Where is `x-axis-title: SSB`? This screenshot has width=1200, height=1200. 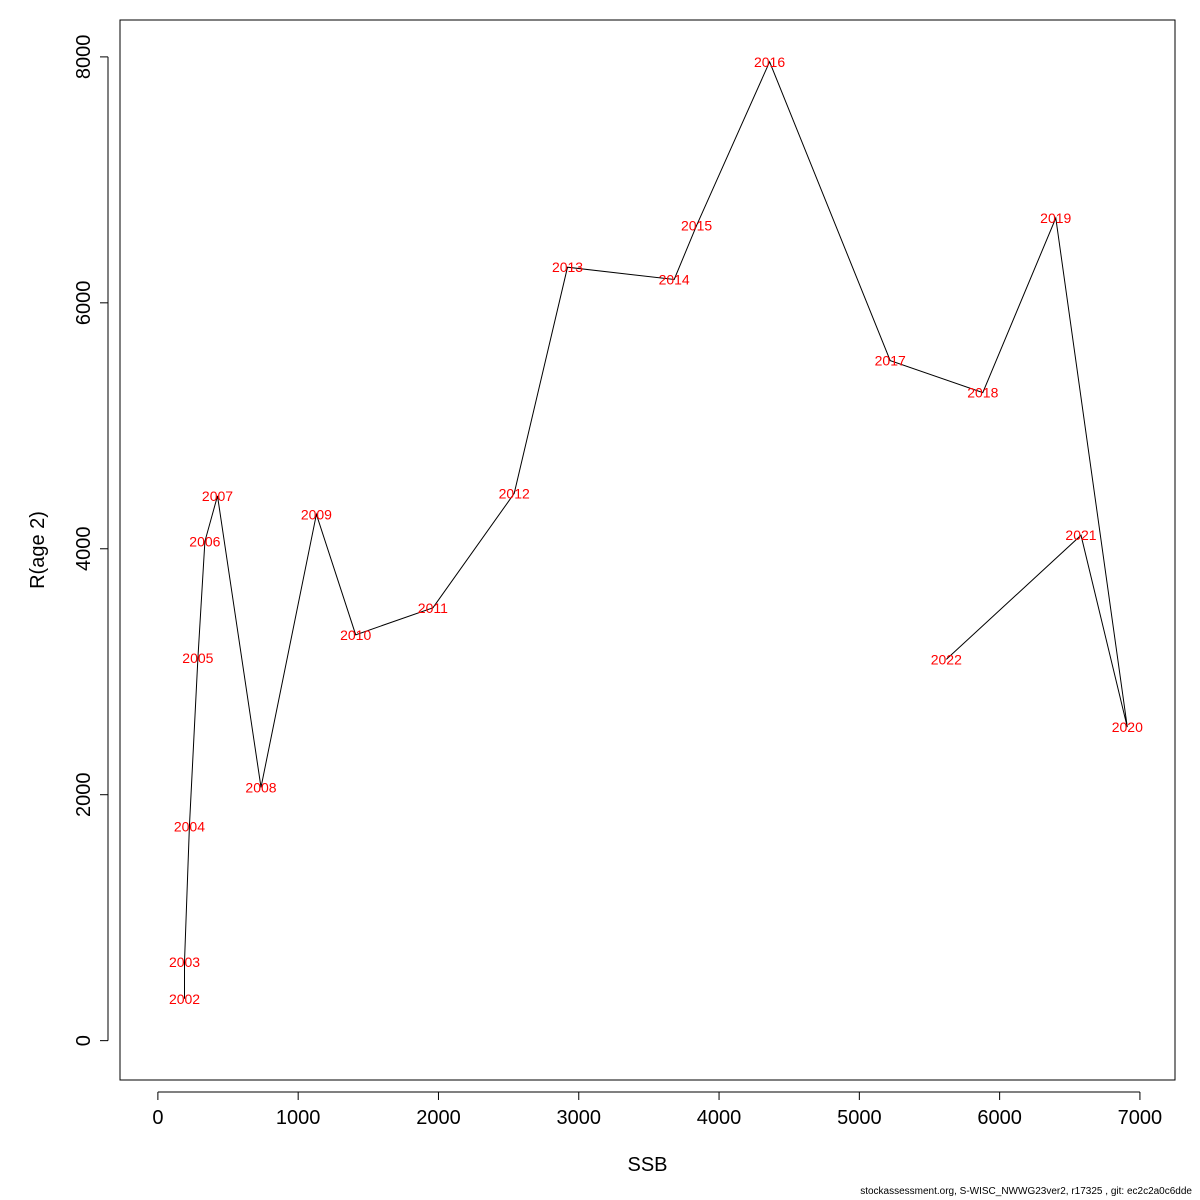
x-axis-title: SSB is located at coordinates (647, 1165).